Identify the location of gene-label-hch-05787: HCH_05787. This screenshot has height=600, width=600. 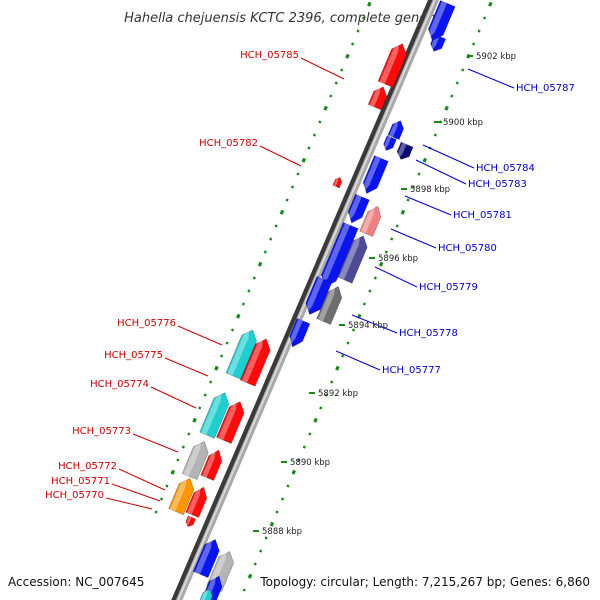
(545, 88).